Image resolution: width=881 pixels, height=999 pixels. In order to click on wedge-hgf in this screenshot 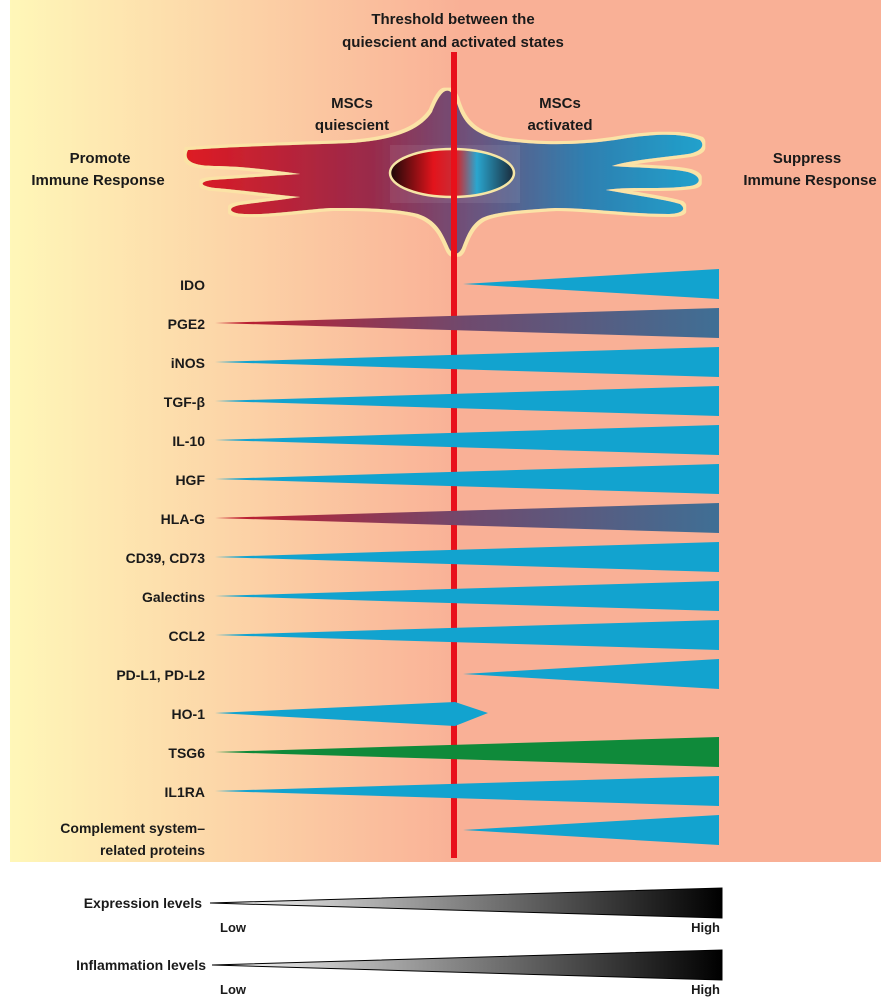, I will do `click(467, 479)`.